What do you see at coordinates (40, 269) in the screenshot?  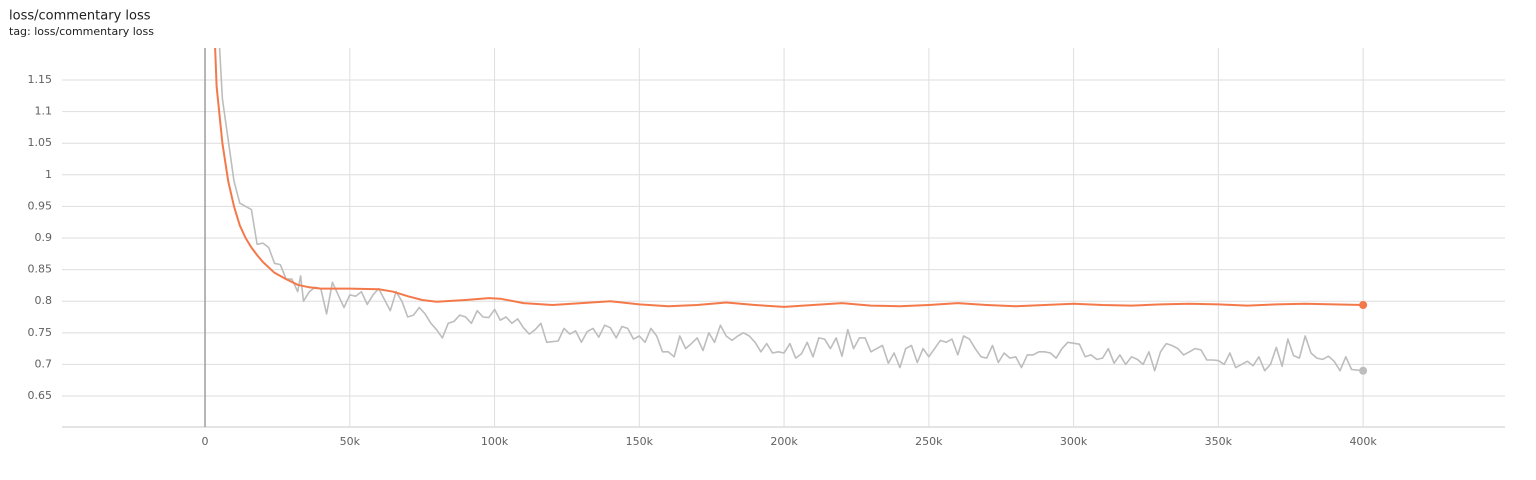 I see `y-tick-label: 0.85` at bounding box center [40, 269].